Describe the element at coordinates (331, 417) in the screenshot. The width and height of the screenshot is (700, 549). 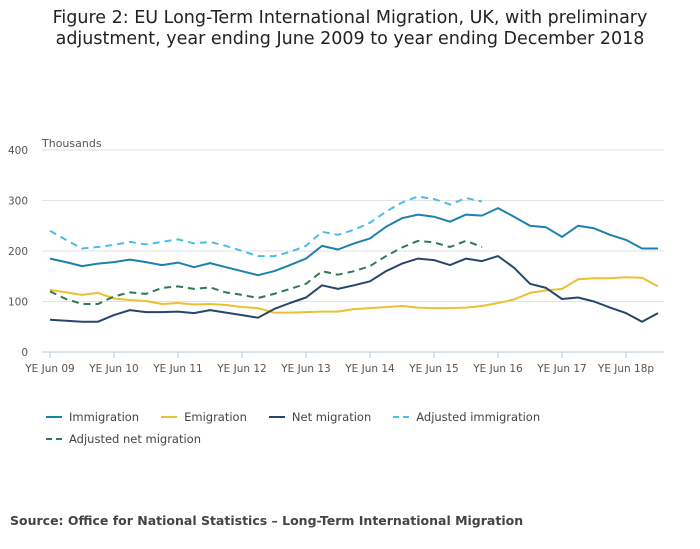
I see `legend-label: Net migration` at that location.